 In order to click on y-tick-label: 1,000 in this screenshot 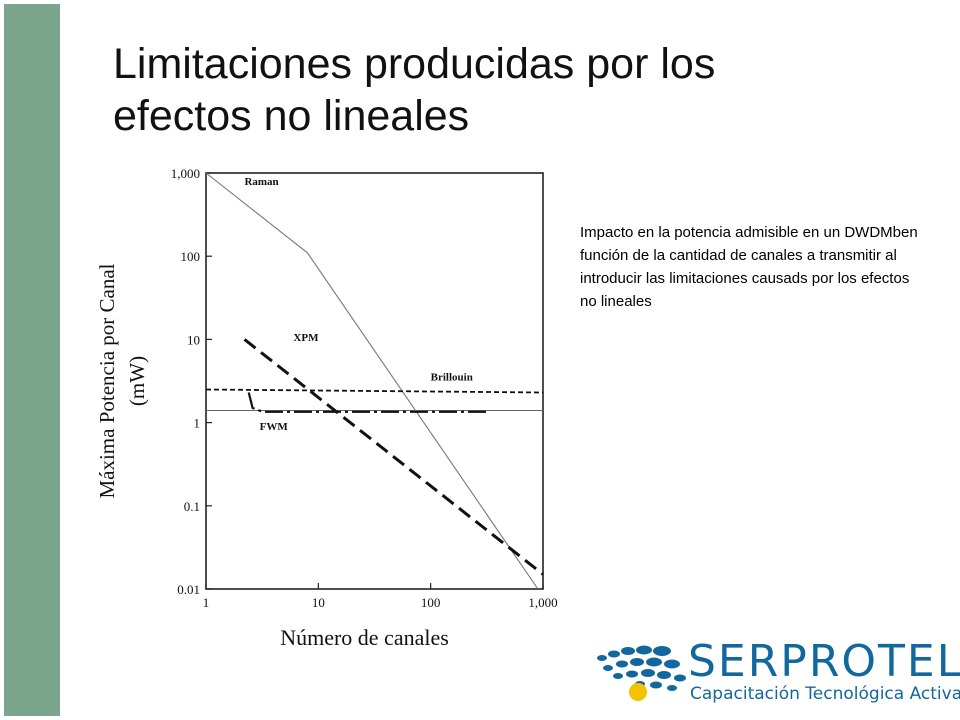, I will do `click(185, 173)`.